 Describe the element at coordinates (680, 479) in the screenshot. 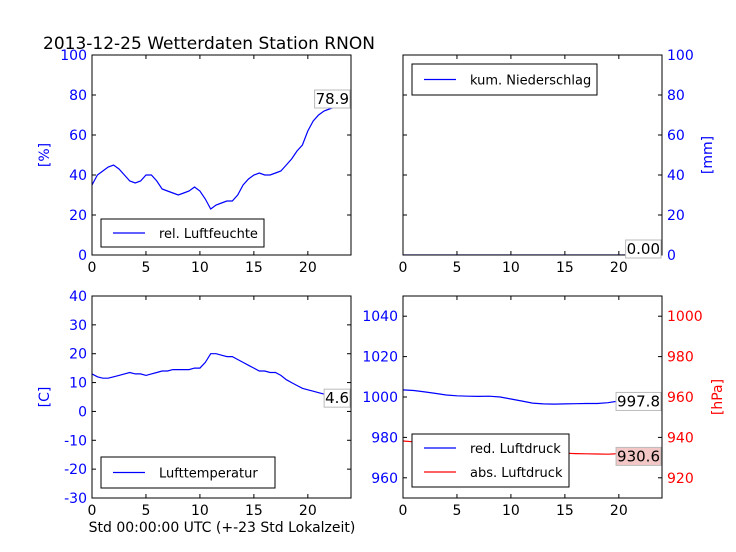

I see `y-tick-label-right: 920` at that location.